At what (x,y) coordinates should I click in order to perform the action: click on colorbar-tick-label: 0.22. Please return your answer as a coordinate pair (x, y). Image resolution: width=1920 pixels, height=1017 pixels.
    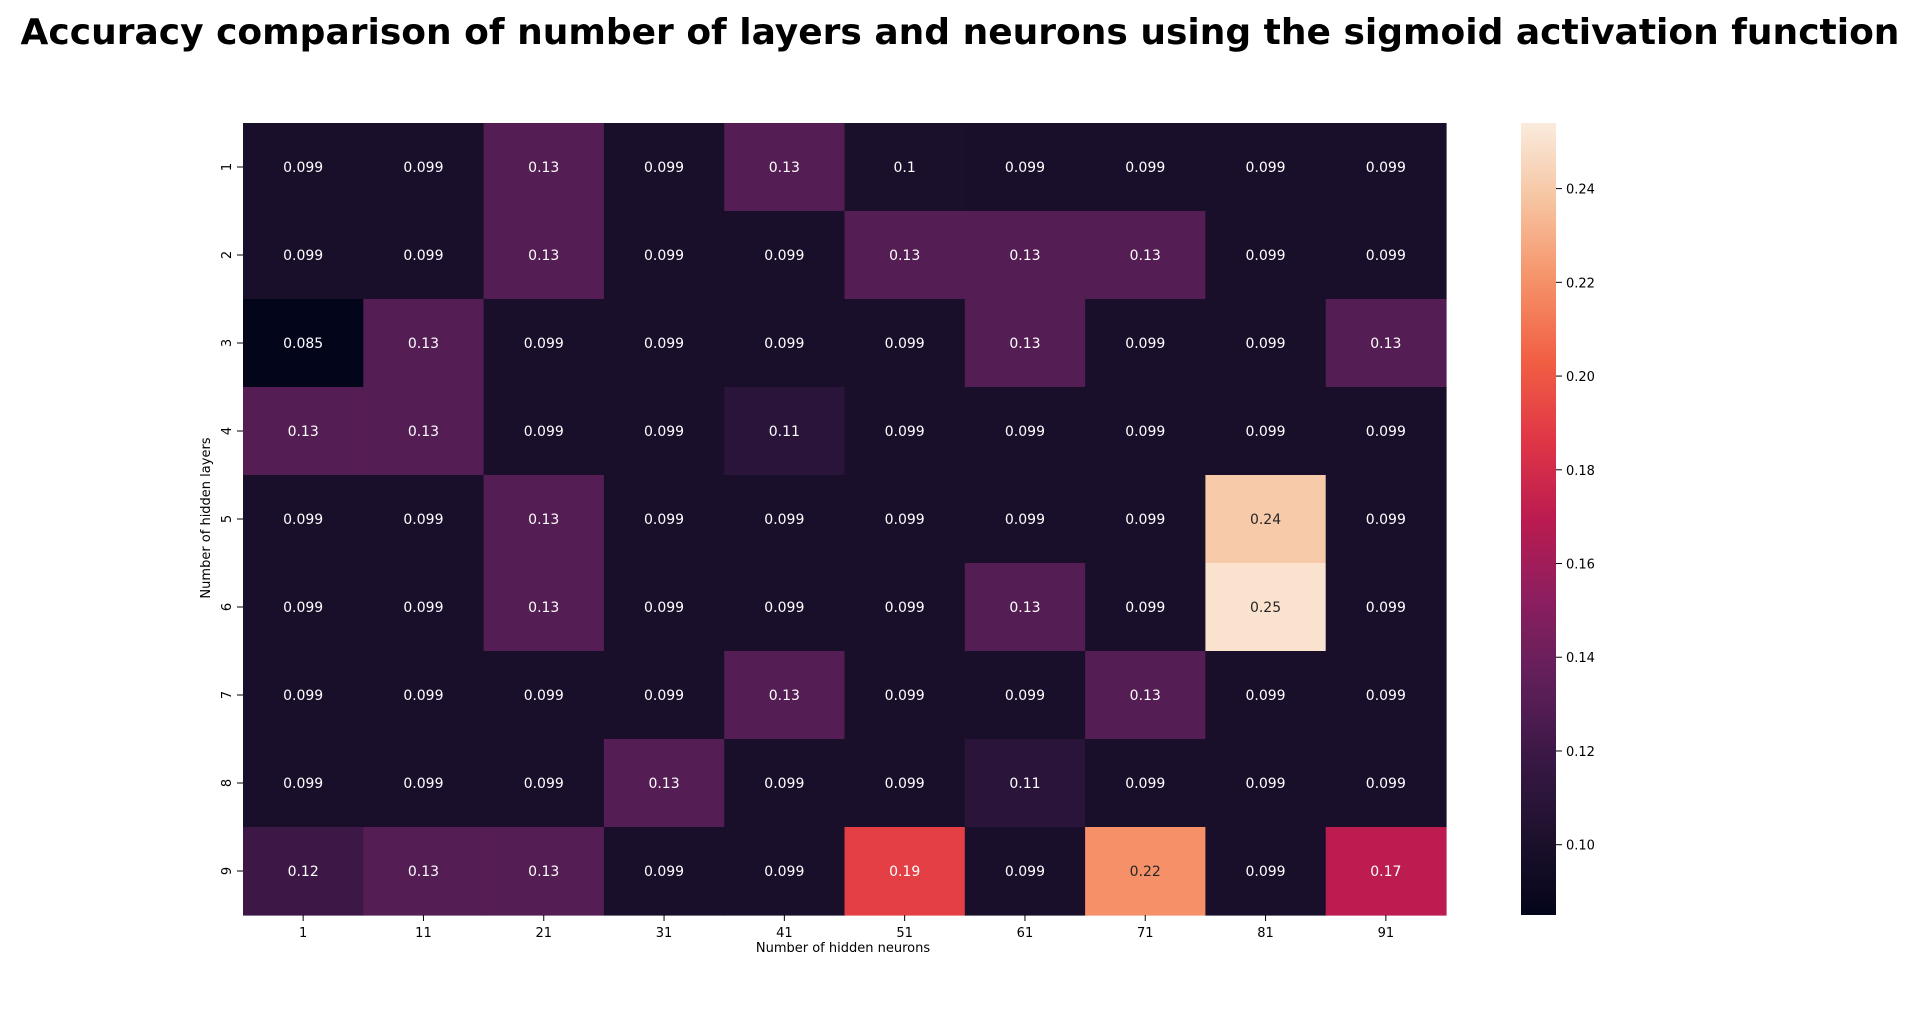
    Looking at the image, I should click on (1580, 283).